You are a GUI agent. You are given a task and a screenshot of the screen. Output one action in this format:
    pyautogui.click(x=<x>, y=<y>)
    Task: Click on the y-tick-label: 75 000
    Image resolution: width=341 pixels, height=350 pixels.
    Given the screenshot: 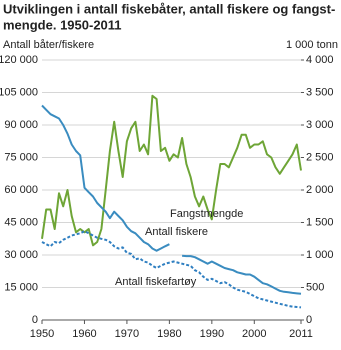 What is the action you would take?
    pyautogui.click(x=21, y=157)
    